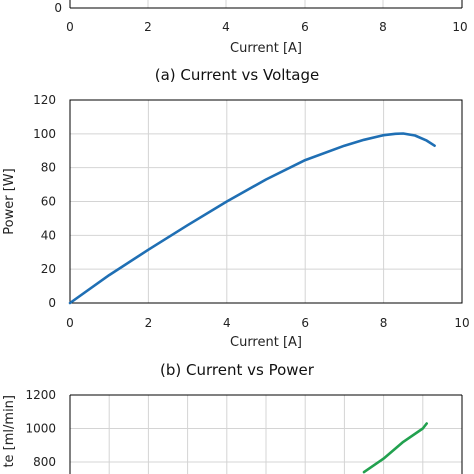 Image resolution: width=474 pixels, height=474 pixels. What do you see at coordinates (58, 8) in the screenshot?
I see `panel-a-y-tick-label: 0` at bounding box center [58, 8].